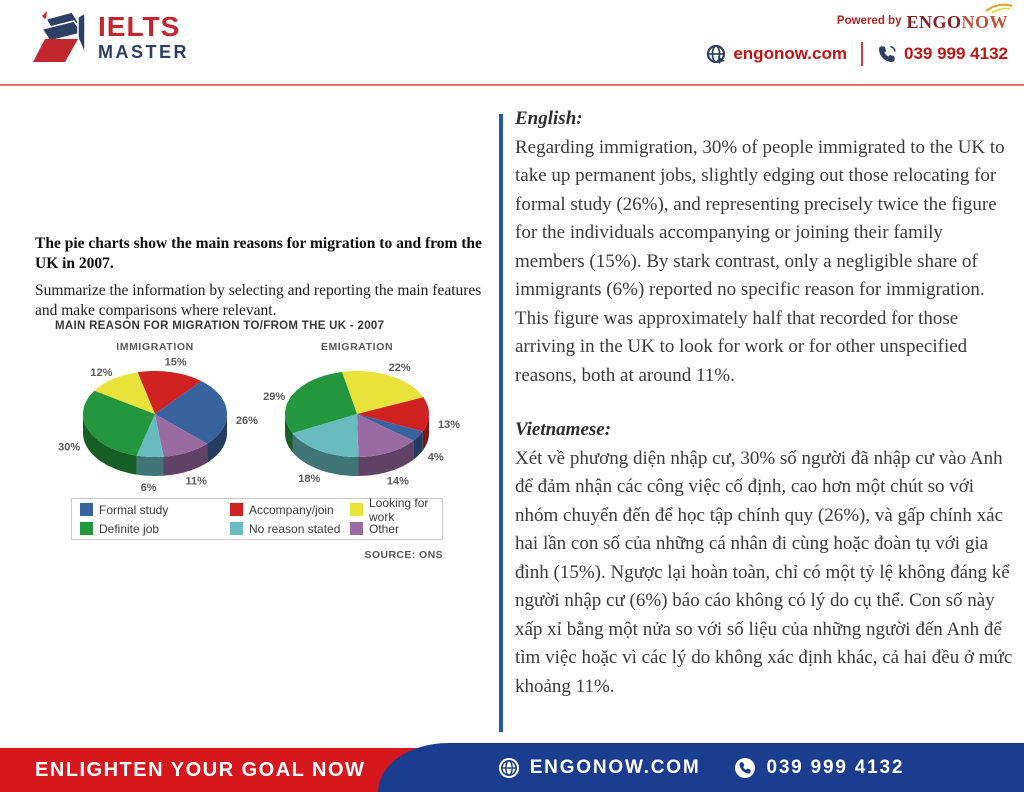 The image size is (1024, 792). What do you see at coordinates (196, 481) in the screenshot?
I see `pie-percentage-label: 11%` at bounding box center [196, 481].